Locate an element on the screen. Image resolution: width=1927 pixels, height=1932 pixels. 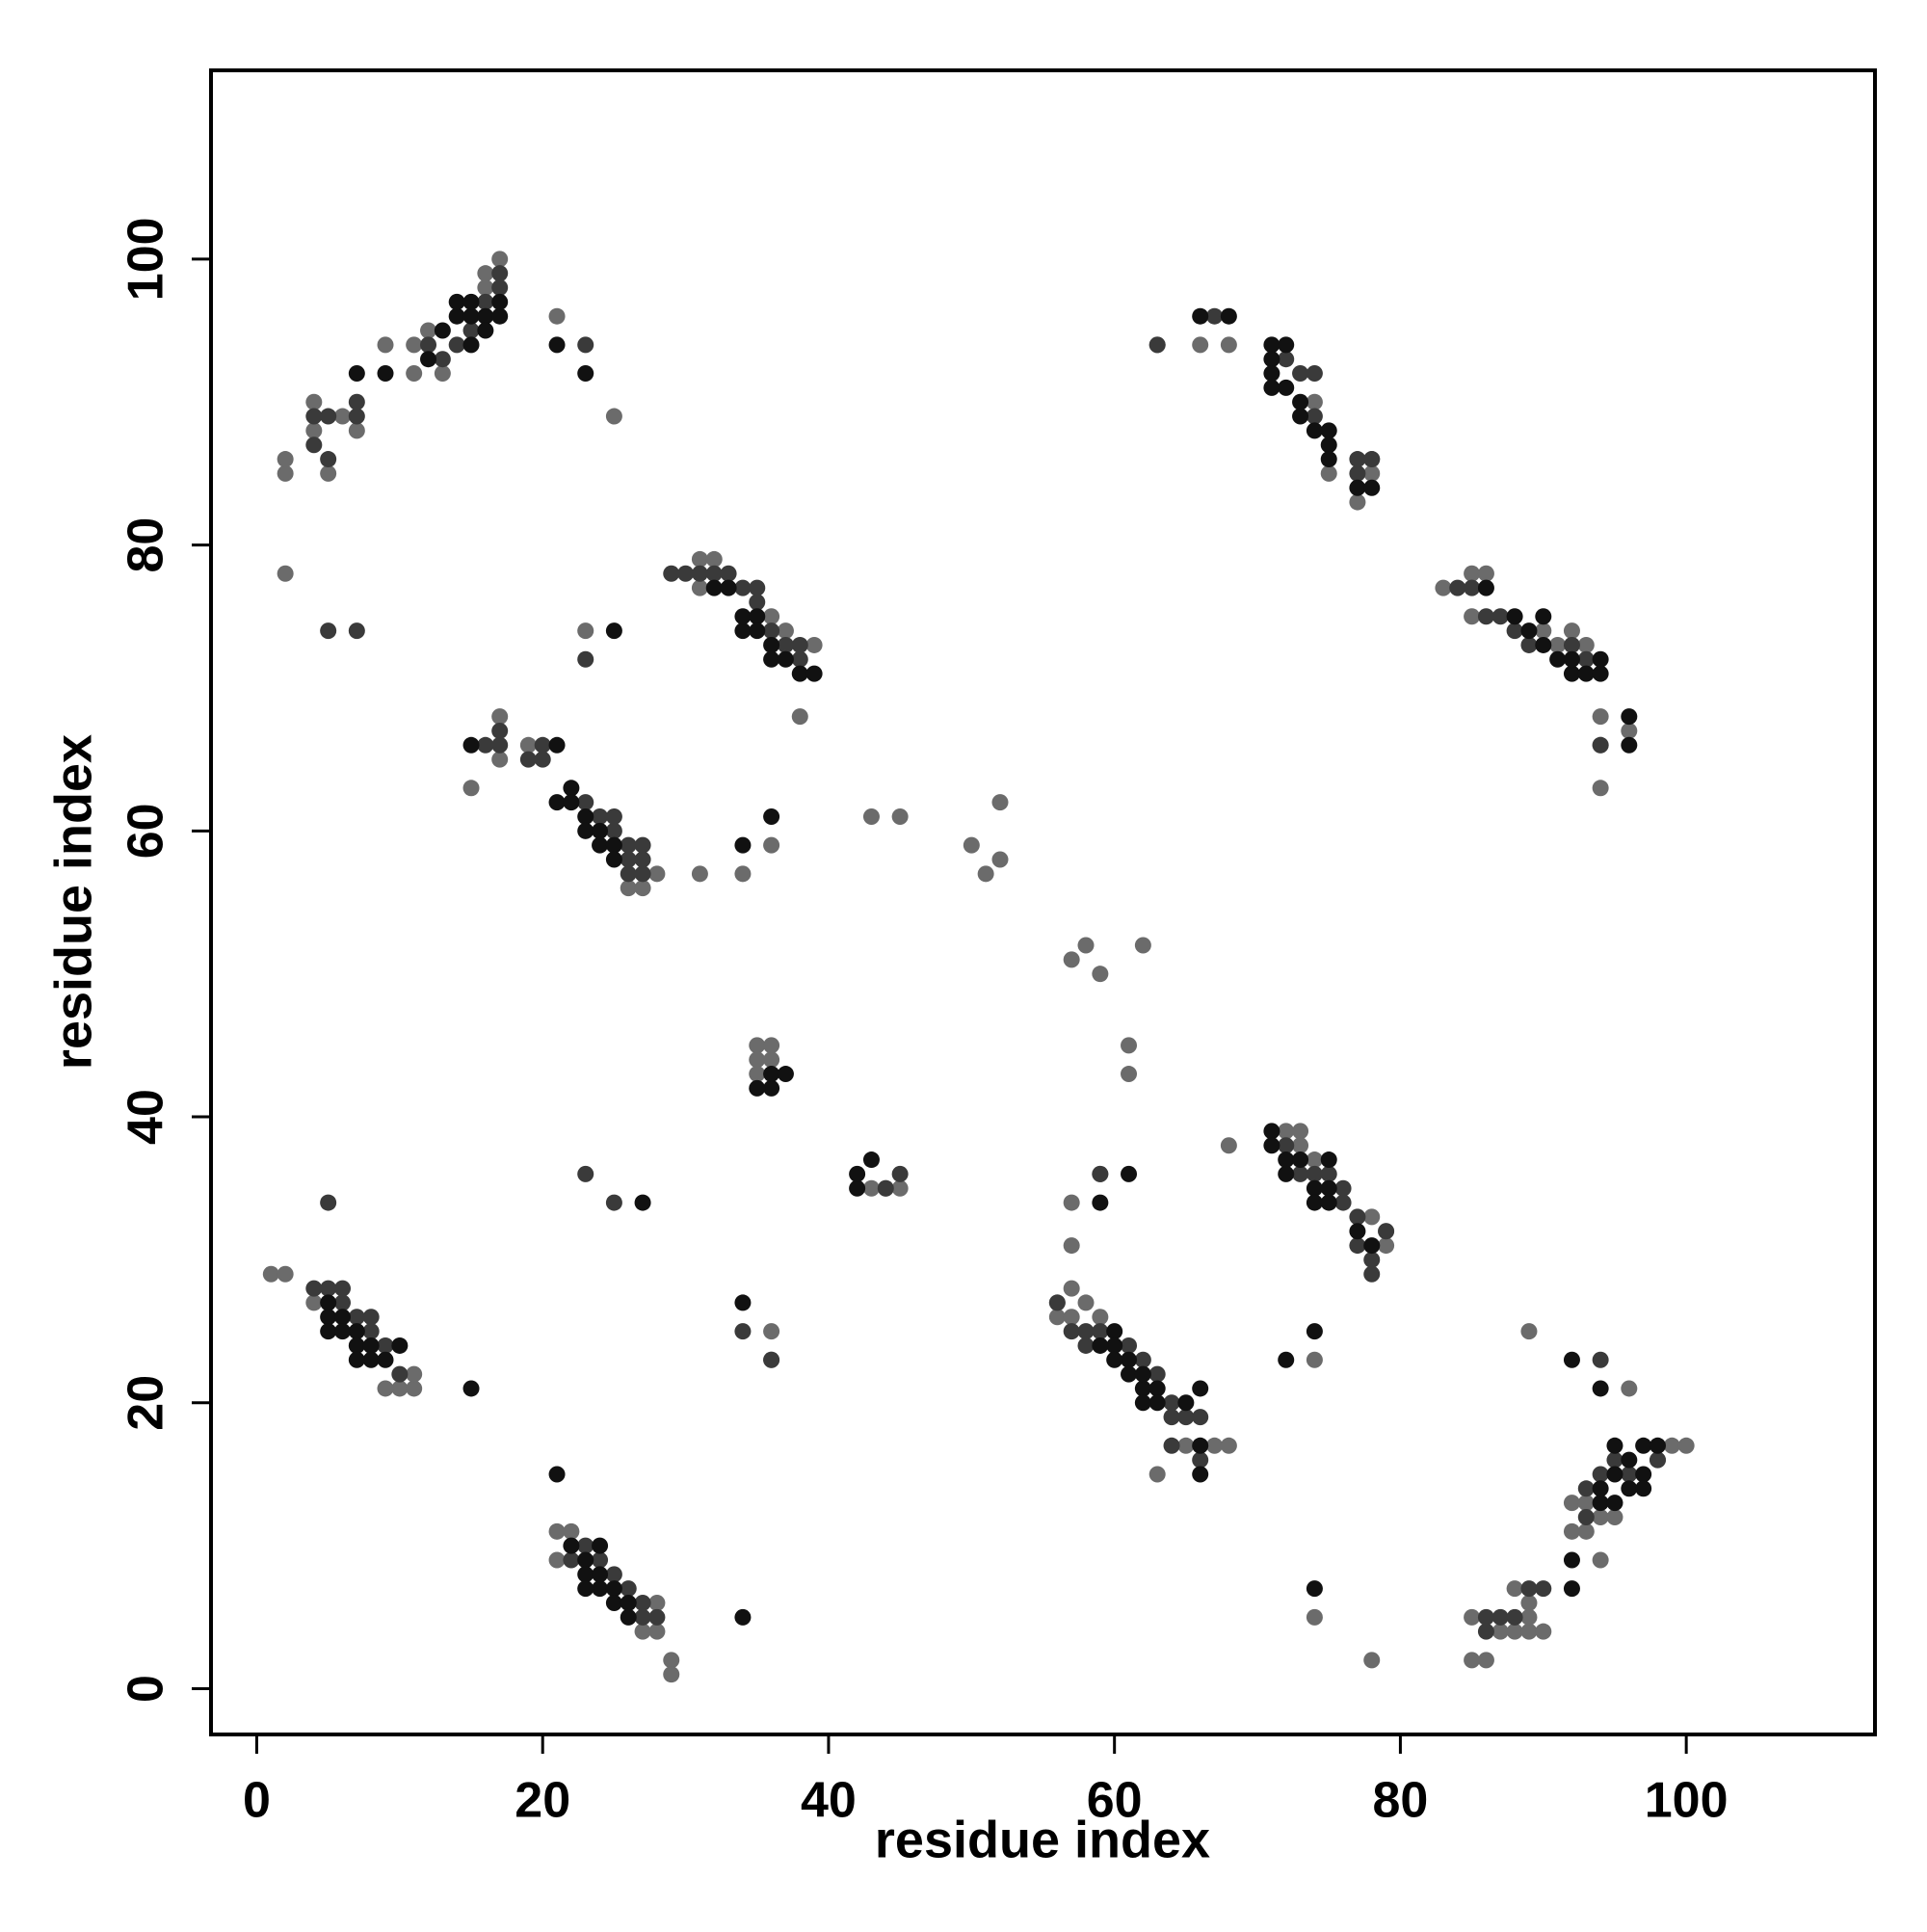
y-tick-label: 60 is located at coordinates (146, 831).